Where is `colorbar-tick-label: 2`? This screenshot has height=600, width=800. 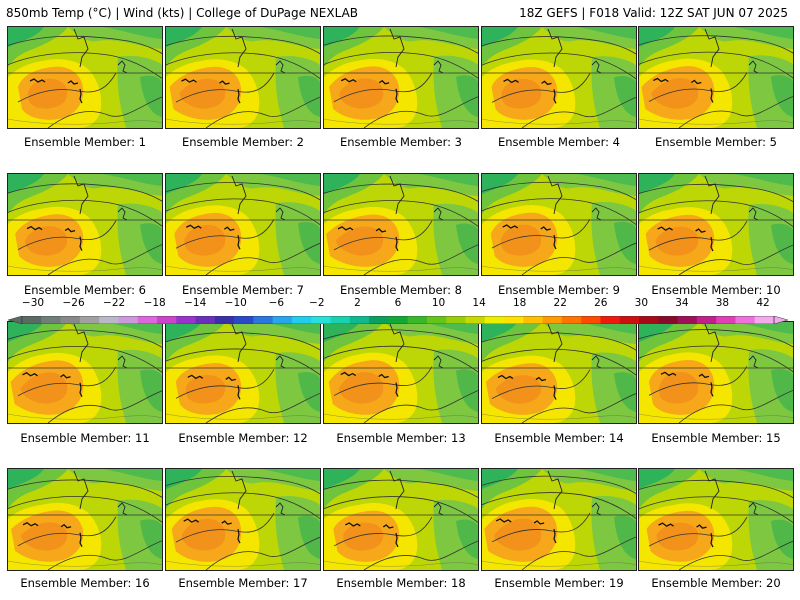
colorbar-tick-label: 2 is located at coordinates (357, 303).